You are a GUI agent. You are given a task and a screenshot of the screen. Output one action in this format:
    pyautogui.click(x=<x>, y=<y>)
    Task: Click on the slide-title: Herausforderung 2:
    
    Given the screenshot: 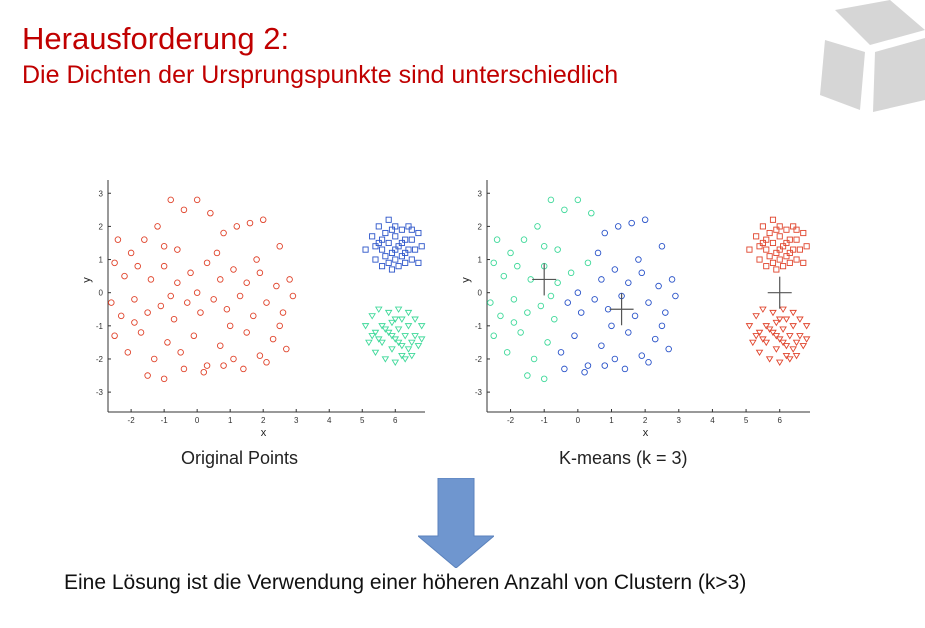 What is the action you would take?
    pyautogui.click(x=156, y=38)
    